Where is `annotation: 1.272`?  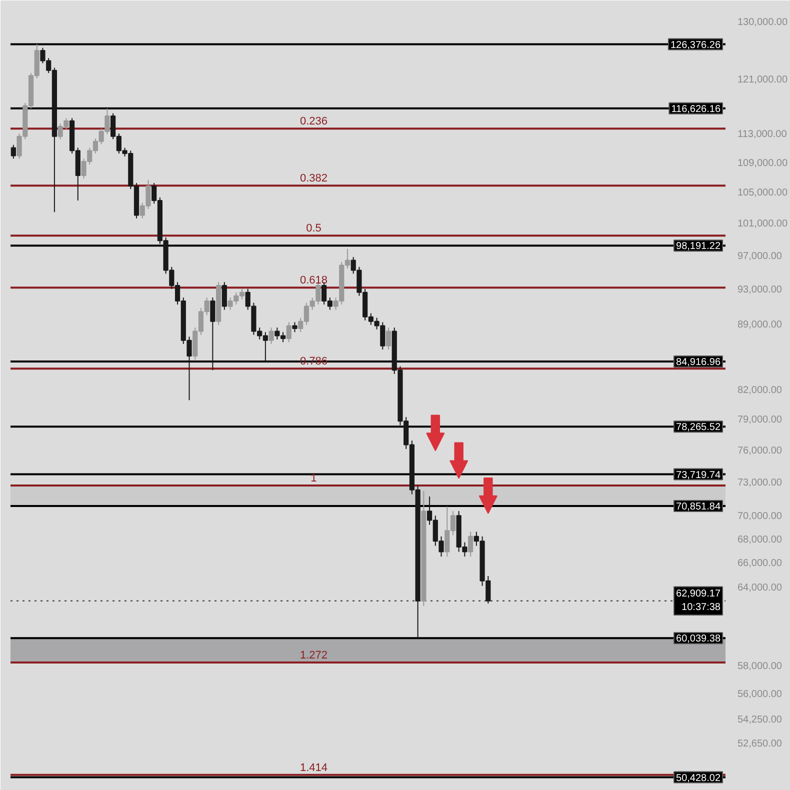
annotation: 1.272 is located at coordinates (314, 656).